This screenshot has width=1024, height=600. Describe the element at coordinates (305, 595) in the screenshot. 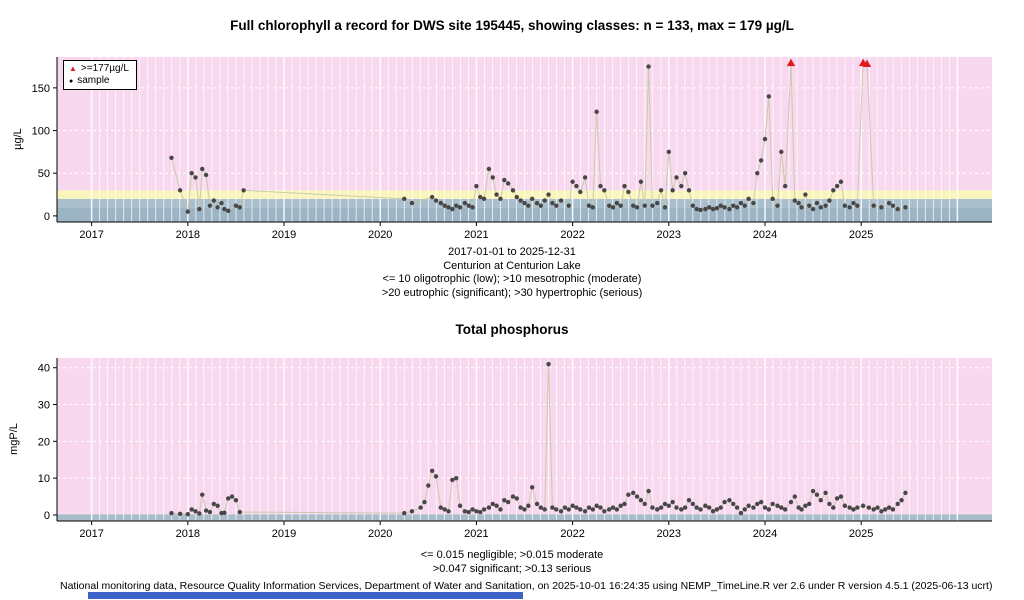

I see `selection-highlight-bar` at that location.